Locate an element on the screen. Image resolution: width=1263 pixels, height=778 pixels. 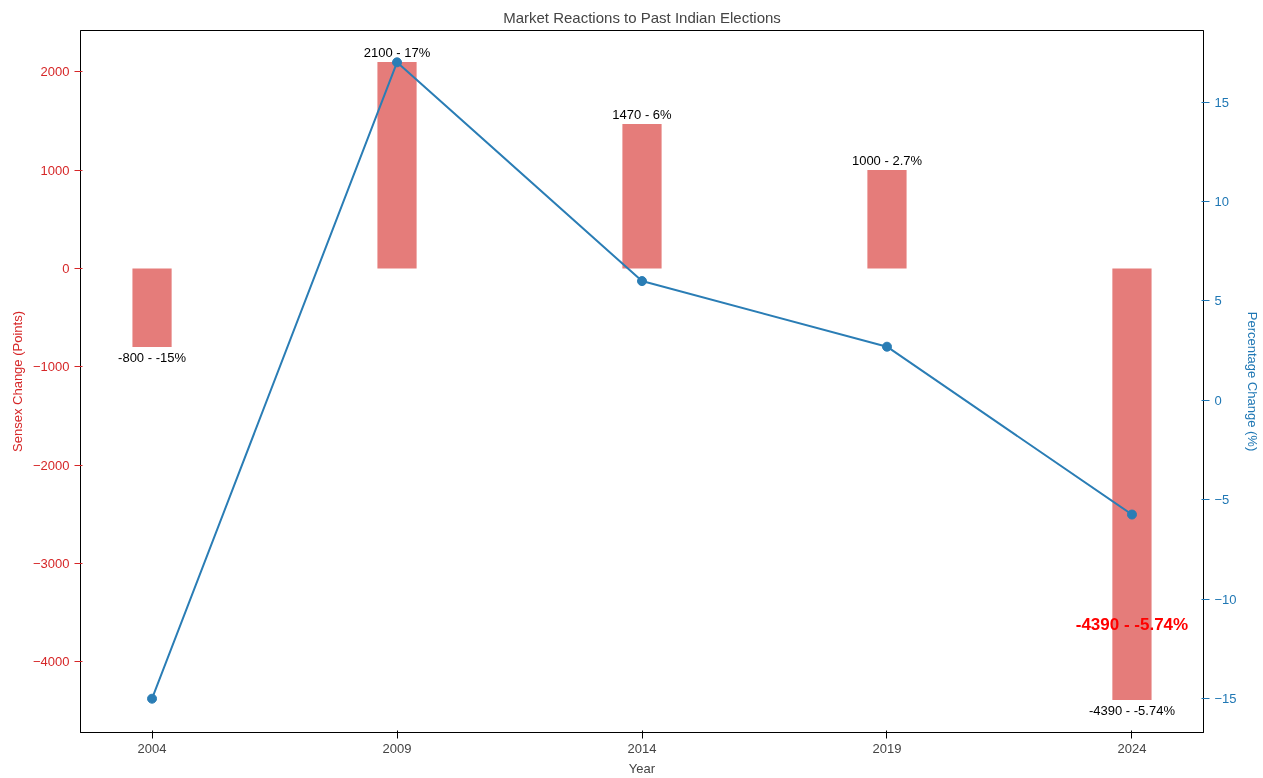
y2-tick-label: 5 is located at coordinates (1218, 301).